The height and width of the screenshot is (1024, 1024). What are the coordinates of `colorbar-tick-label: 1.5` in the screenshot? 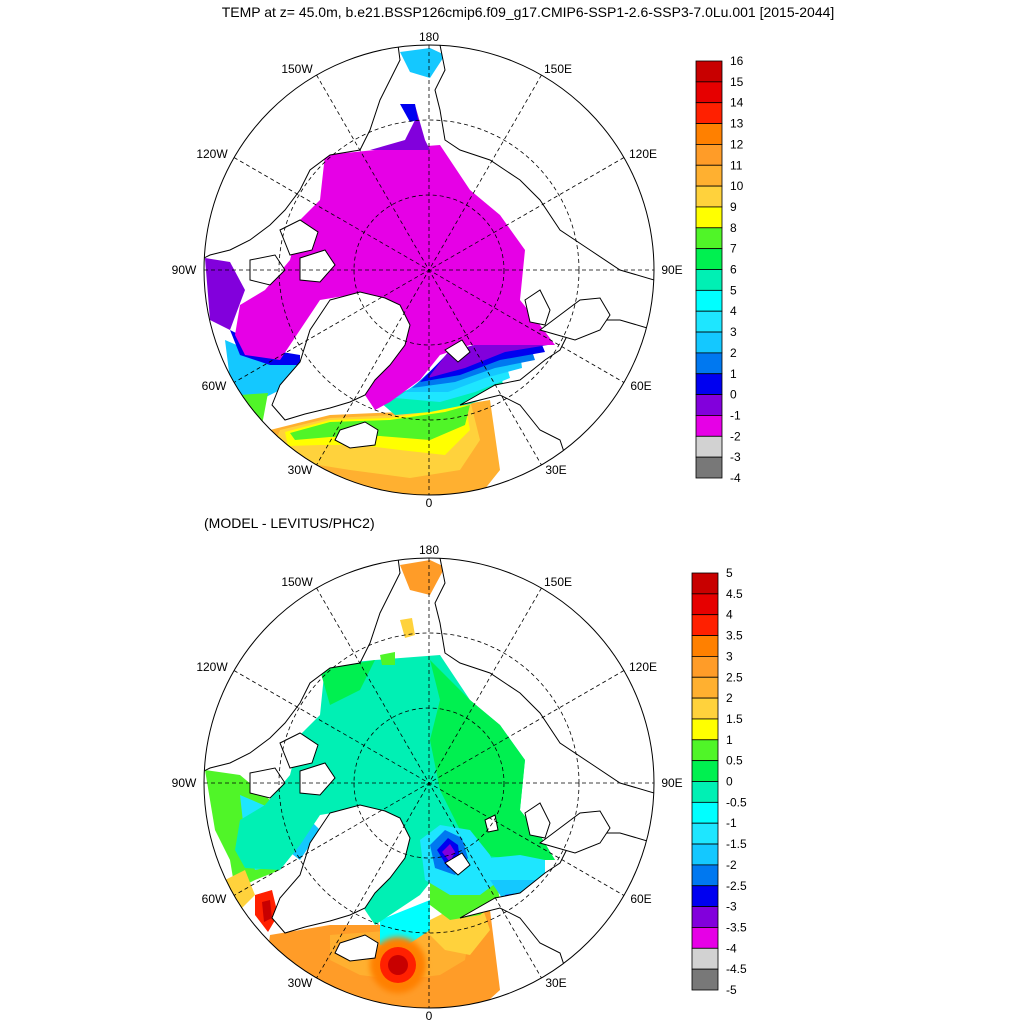 It's located at (734, 719).